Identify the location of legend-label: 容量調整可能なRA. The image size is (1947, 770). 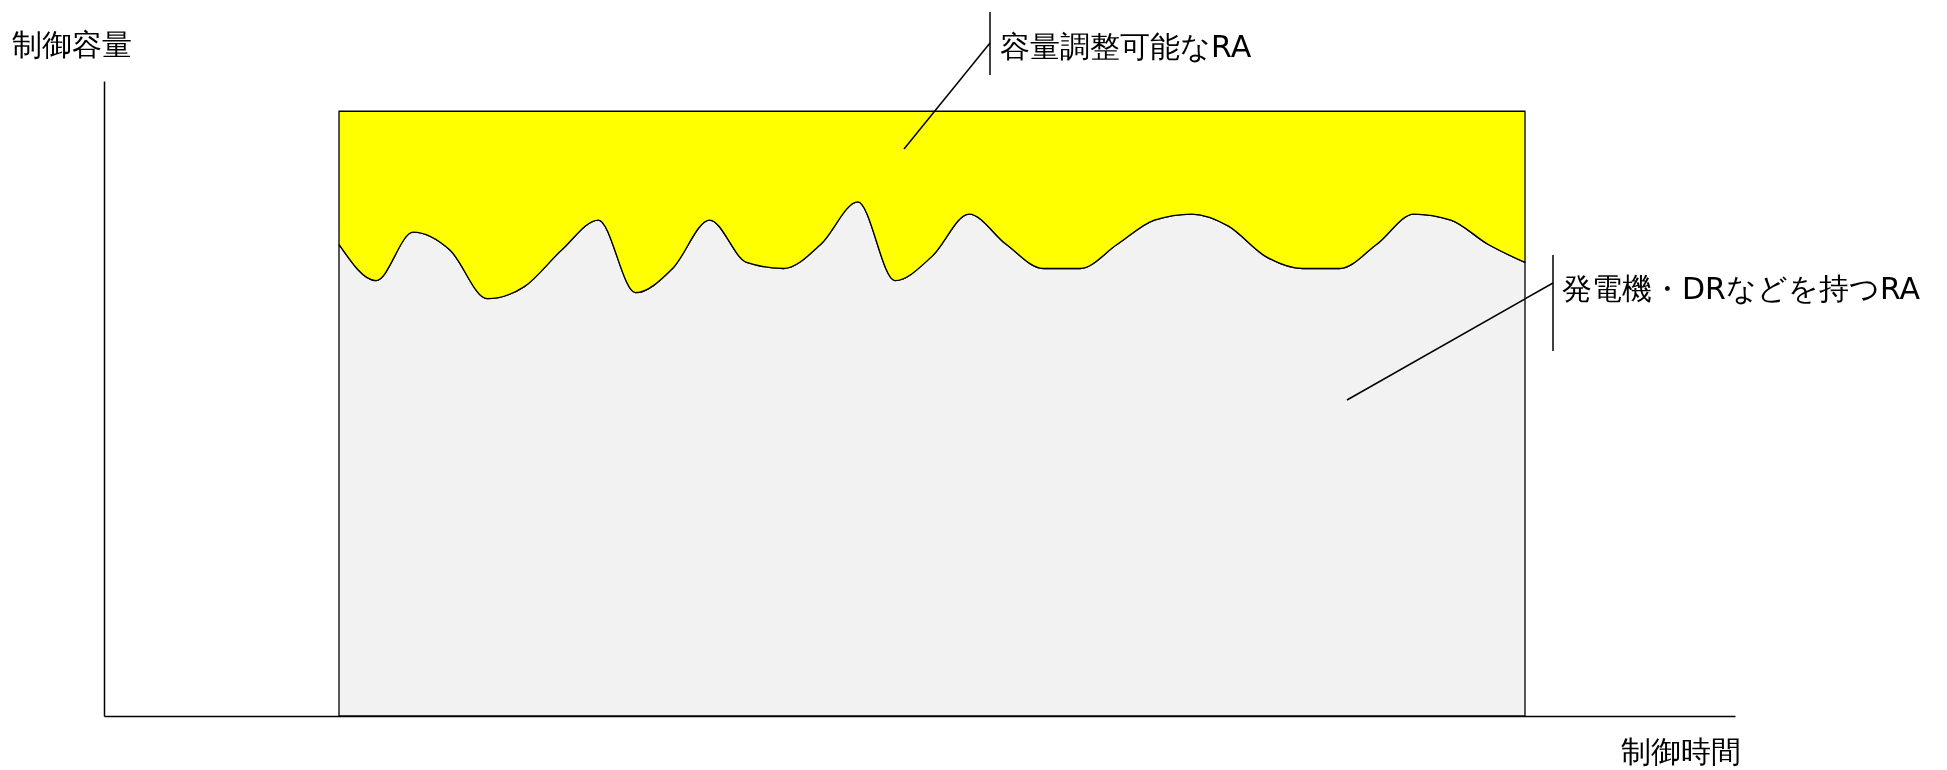
(1126, 46).